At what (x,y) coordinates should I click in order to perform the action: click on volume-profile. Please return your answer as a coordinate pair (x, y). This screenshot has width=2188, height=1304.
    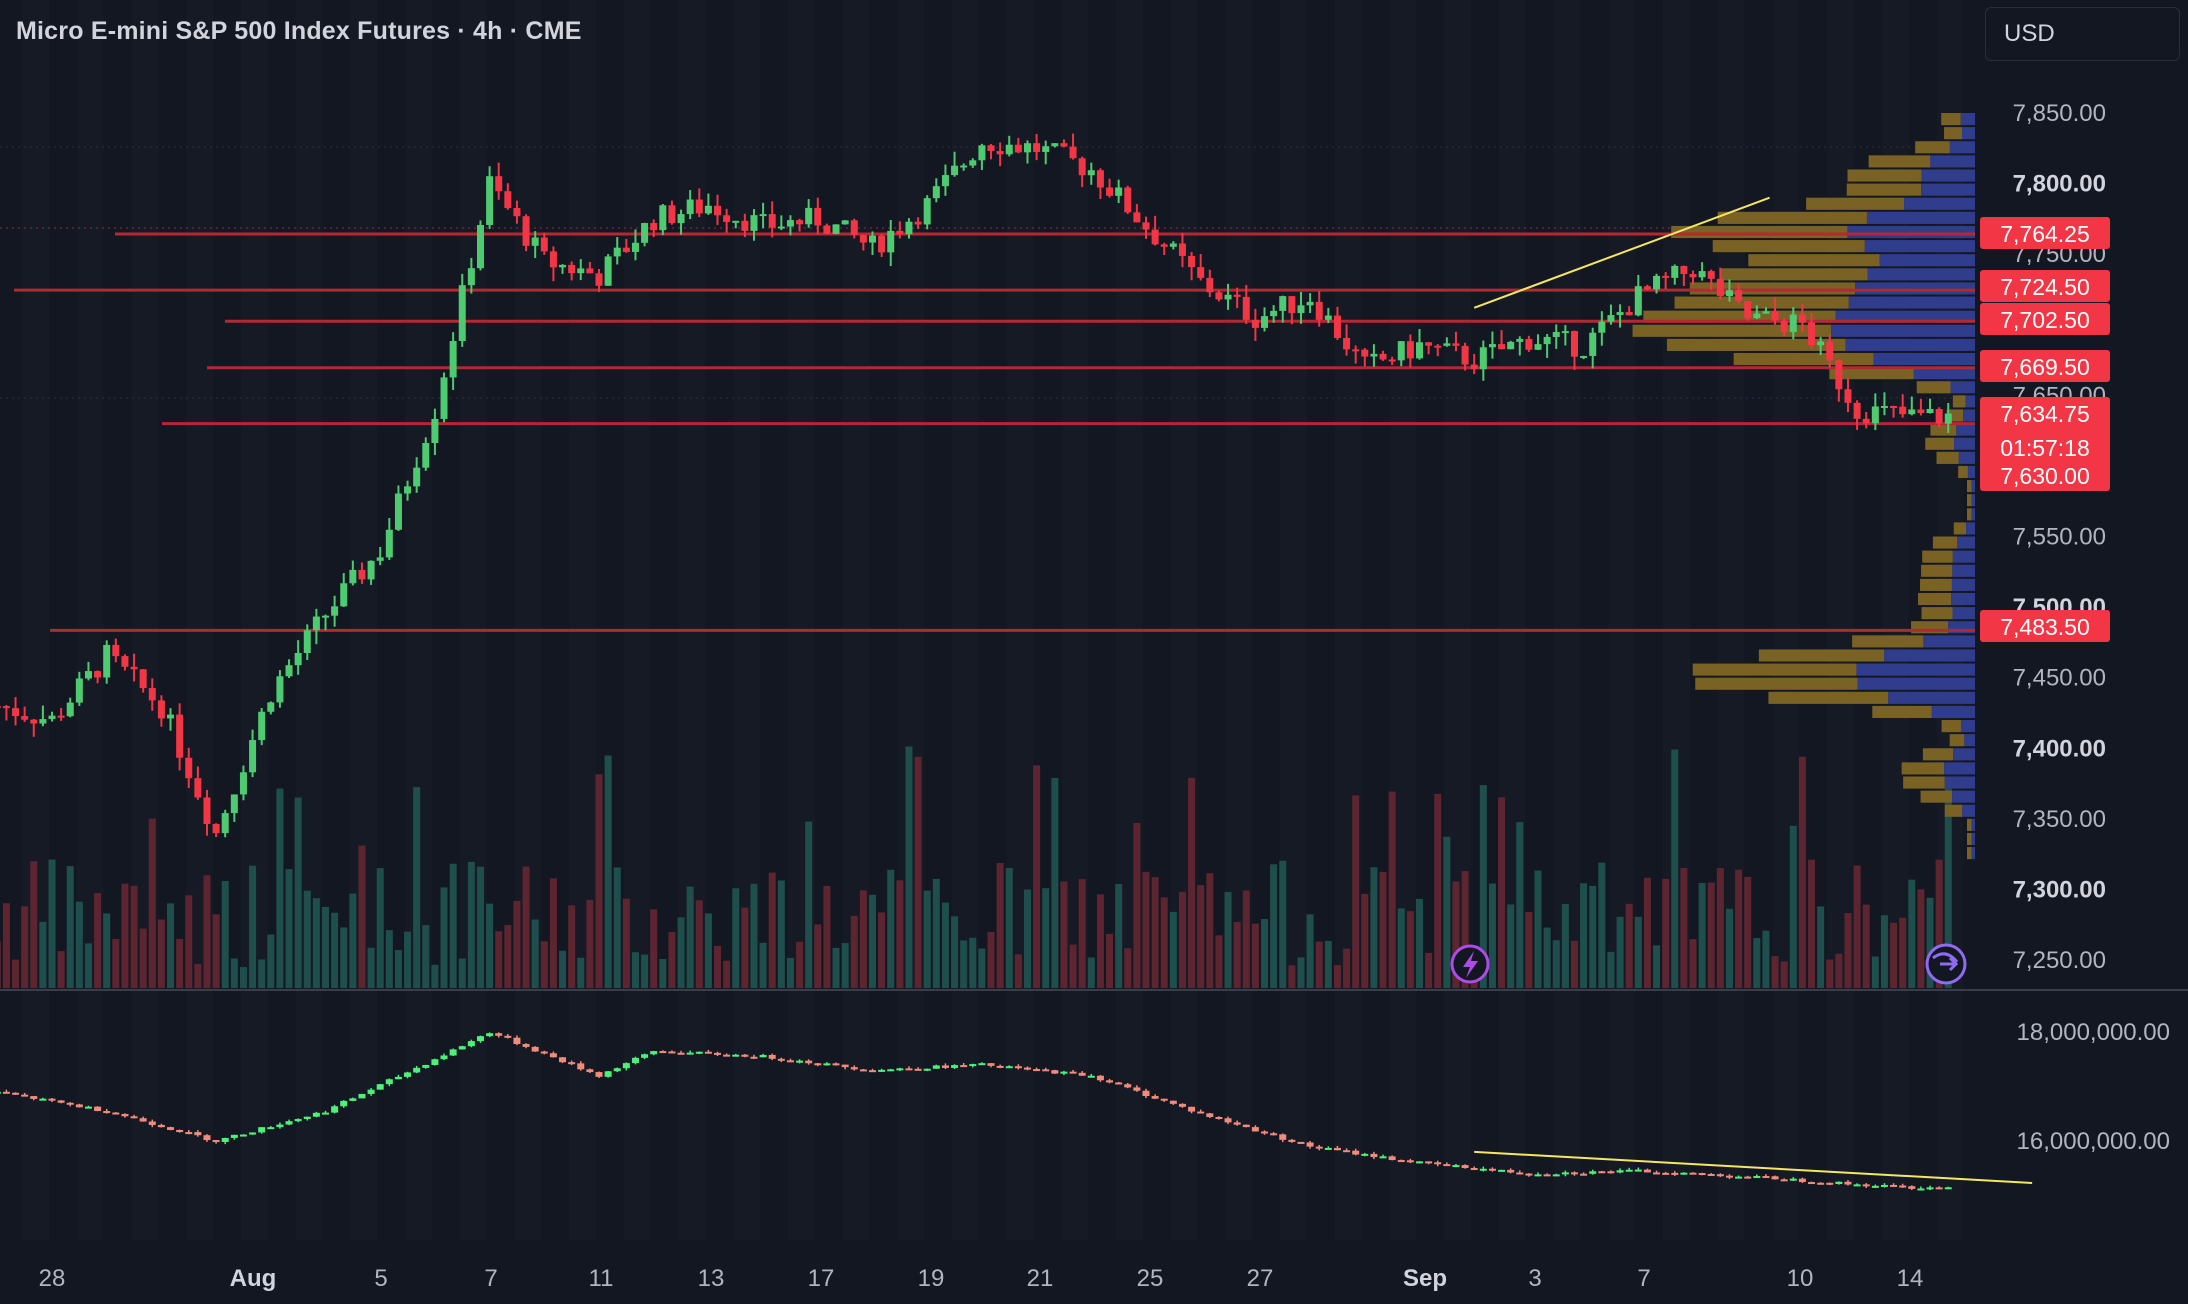
    Looking at the image, I should click on (1803, 486).